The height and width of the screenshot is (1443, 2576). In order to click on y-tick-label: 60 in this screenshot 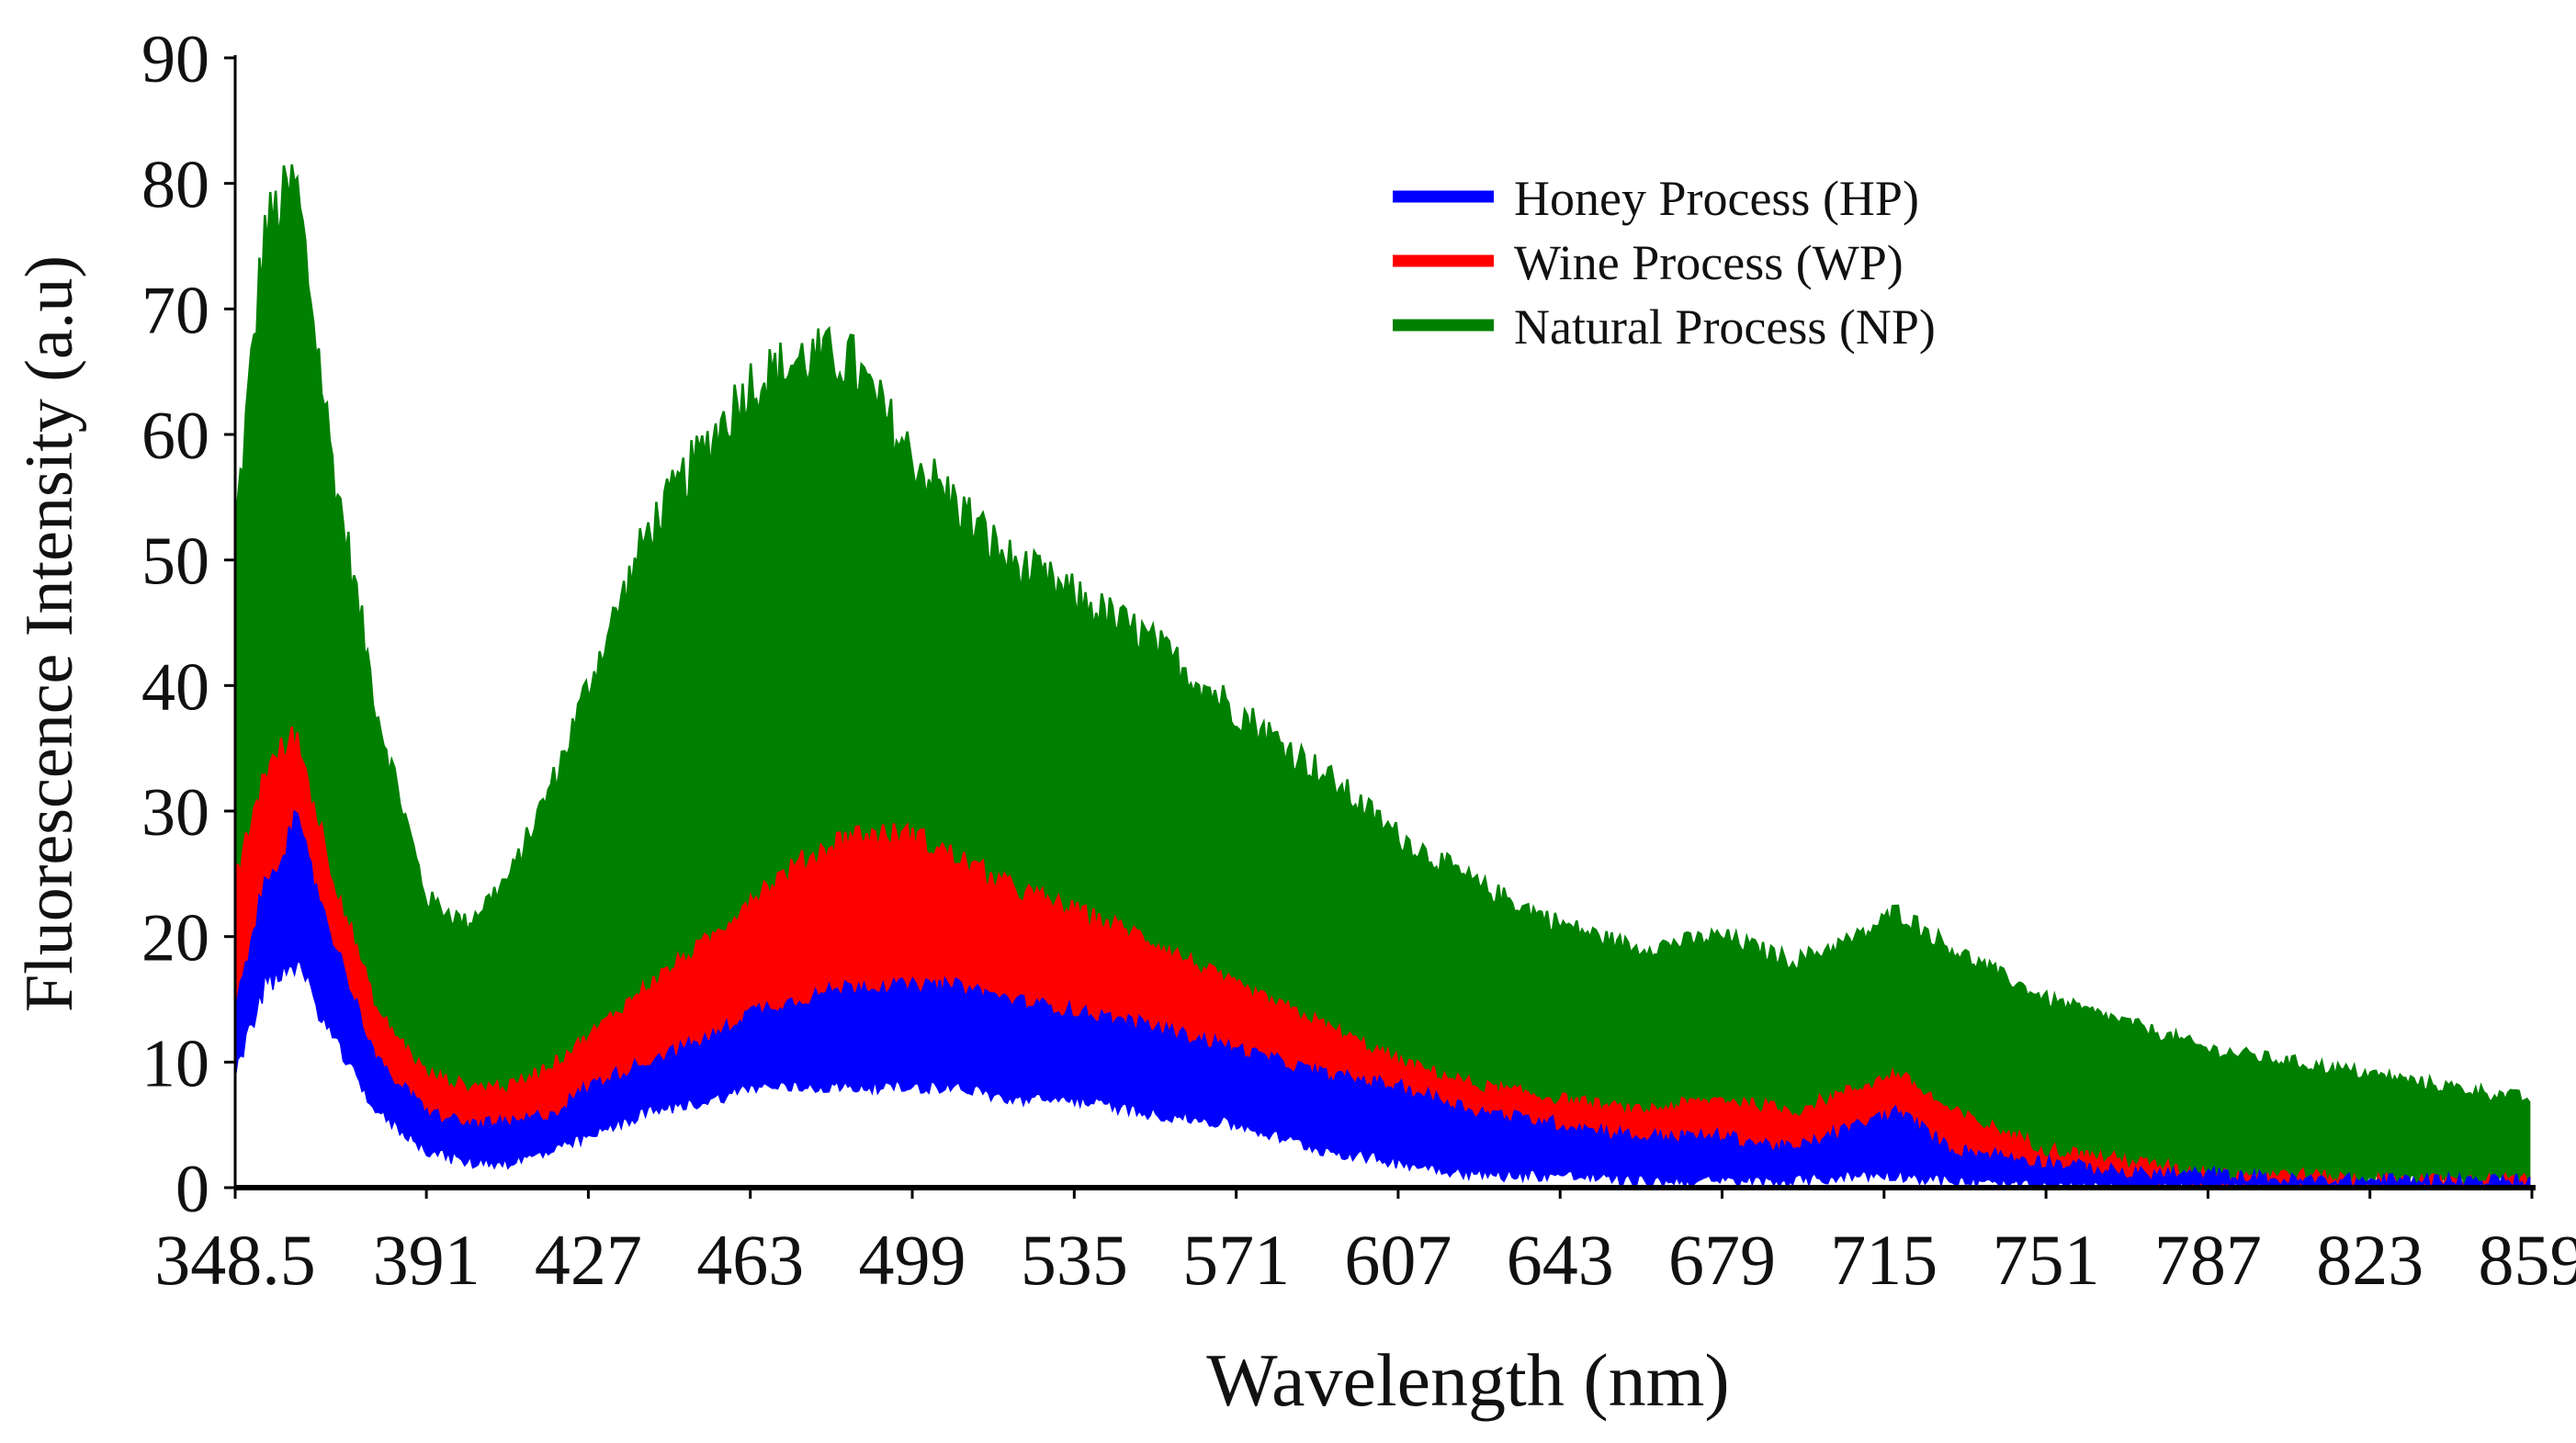, I will do `click(175, 436)`.